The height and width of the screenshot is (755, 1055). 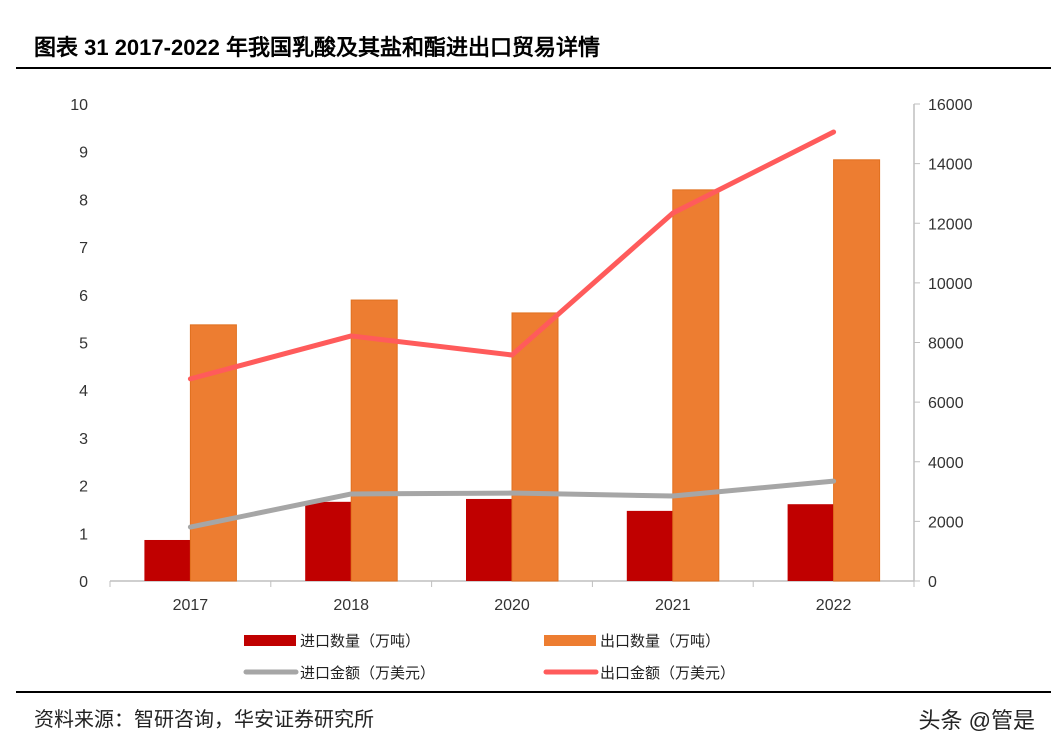 I want to click on right-y-tick-label: 12000, so click(x=950, y=224).